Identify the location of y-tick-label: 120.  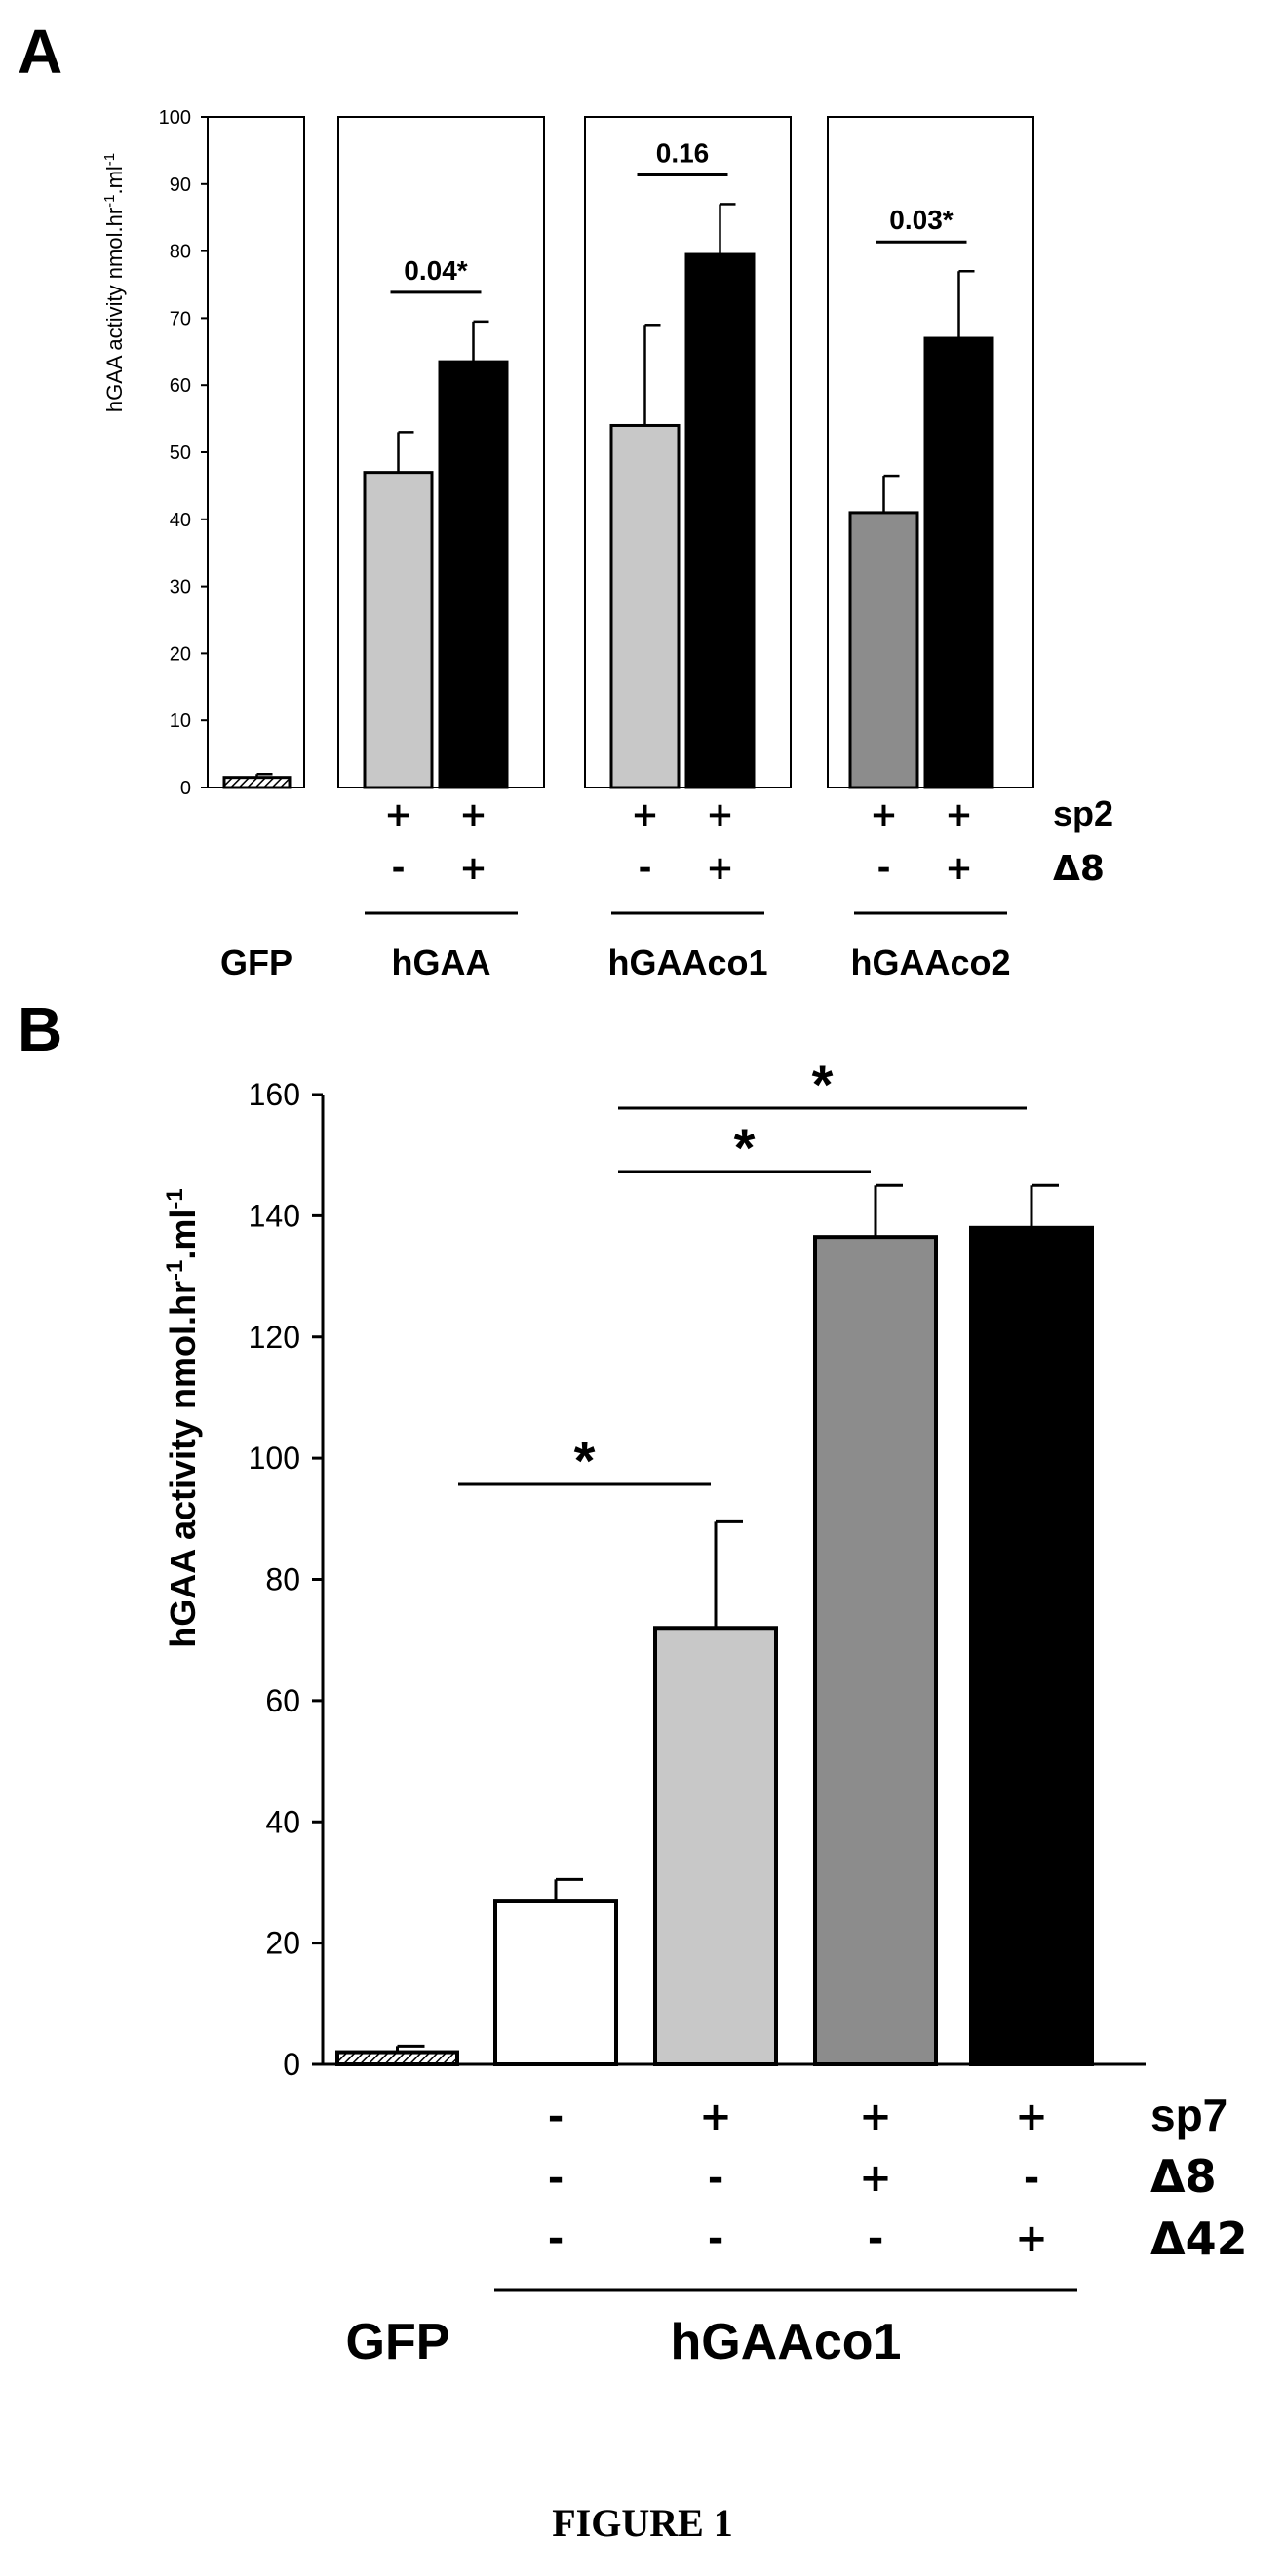
(274, 1337).